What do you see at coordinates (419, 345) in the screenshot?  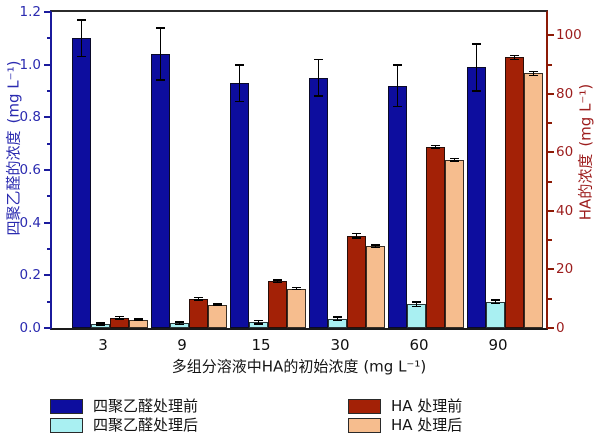 I see `x-tick-label-60: 60` at bounding box center [419, 345].